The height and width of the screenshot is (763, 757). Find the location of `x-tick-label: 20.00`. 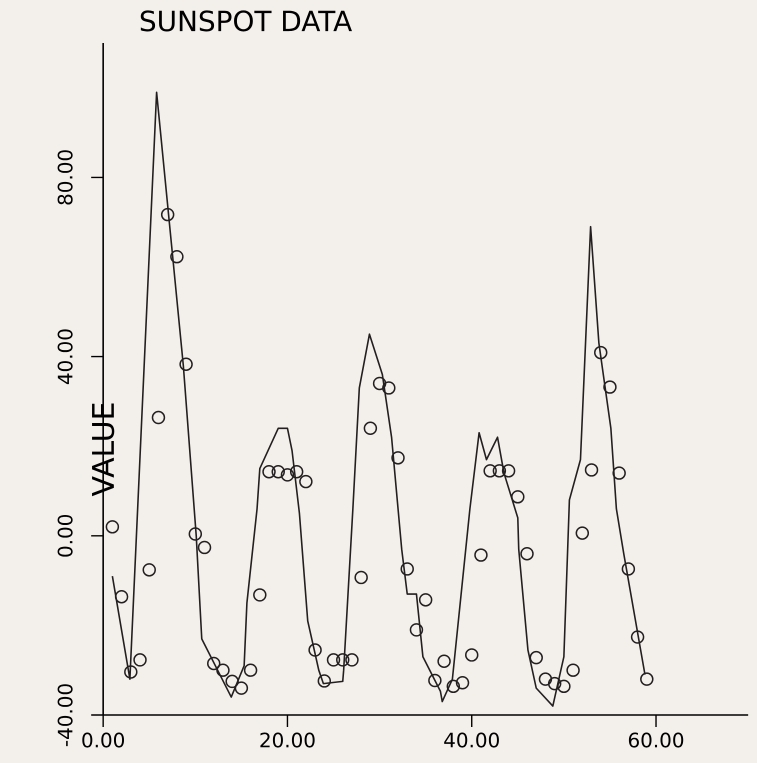

x-tick-label: 20.00 is located at coordinates (287, 740).